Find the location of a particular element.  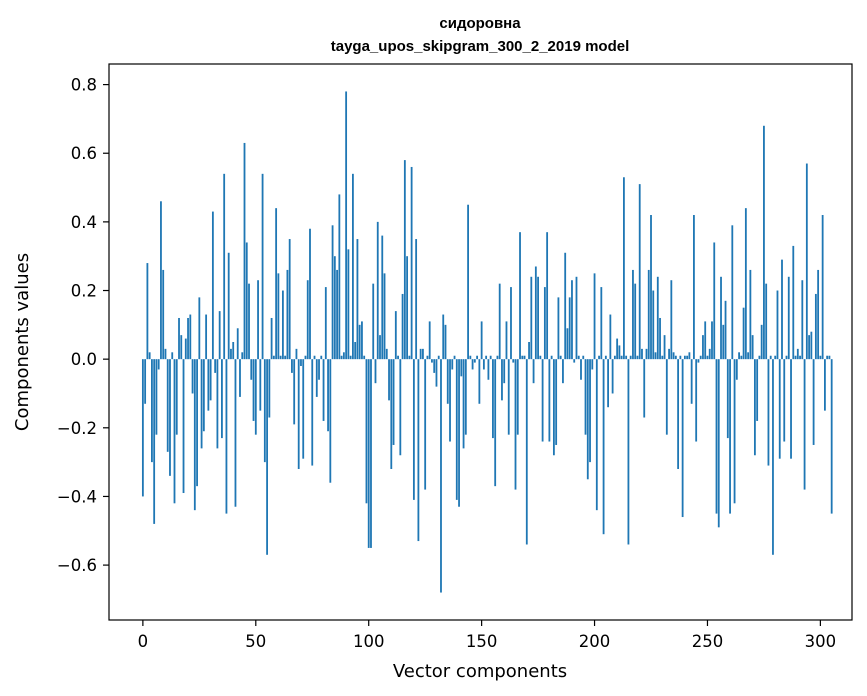

x-axis-label: Vector components is located at coordinates (480, 671).